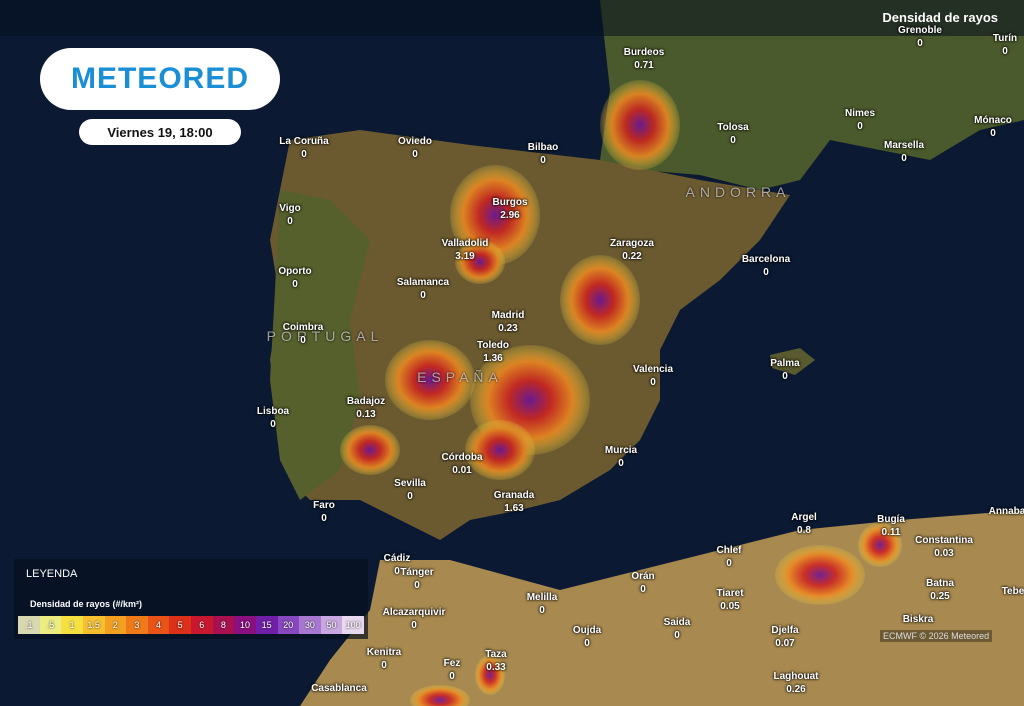  Describe the element at coordinates (920, 30) in the screenshot. I see `city-name: Grenoble` at that location.